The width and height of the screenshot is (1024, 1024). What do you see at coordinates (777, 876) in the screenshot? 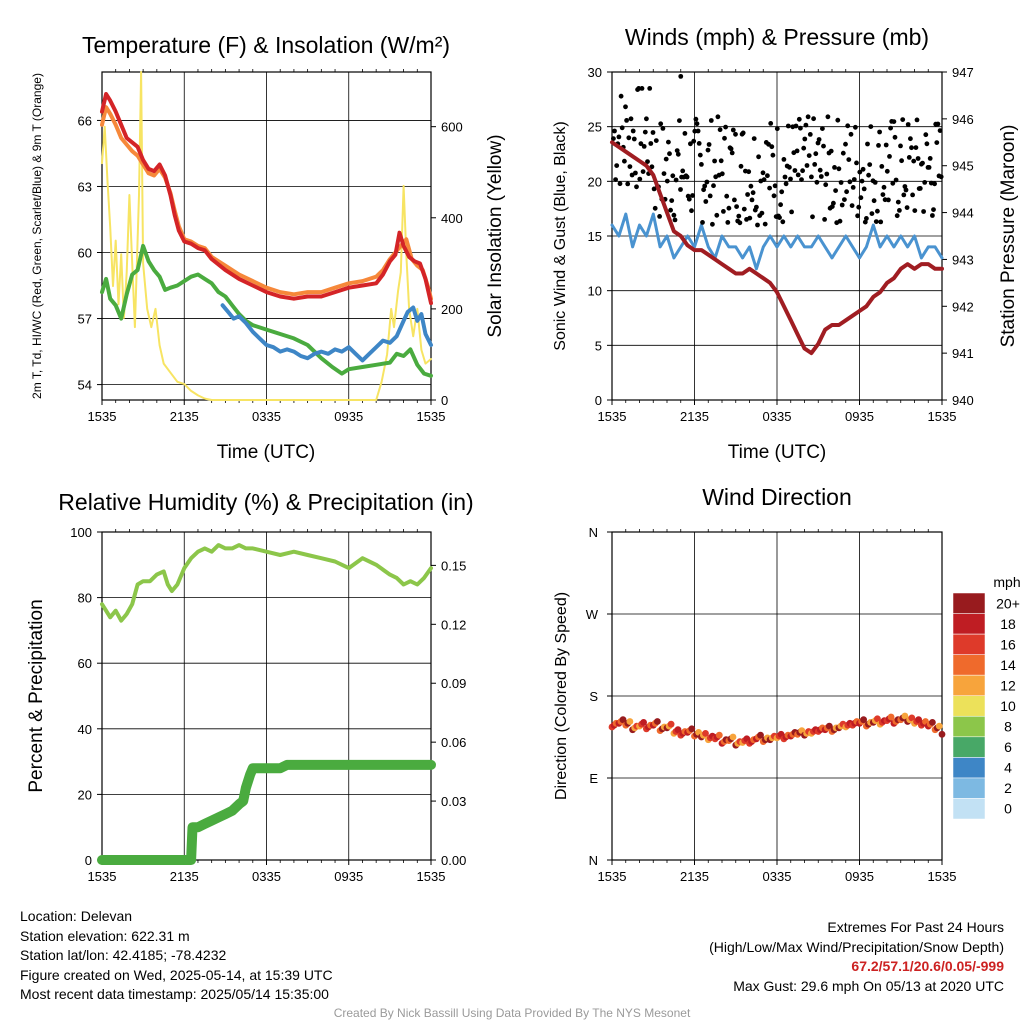
I see `winddir-x-tick-label: 0335` at bounding box center [777, 876].